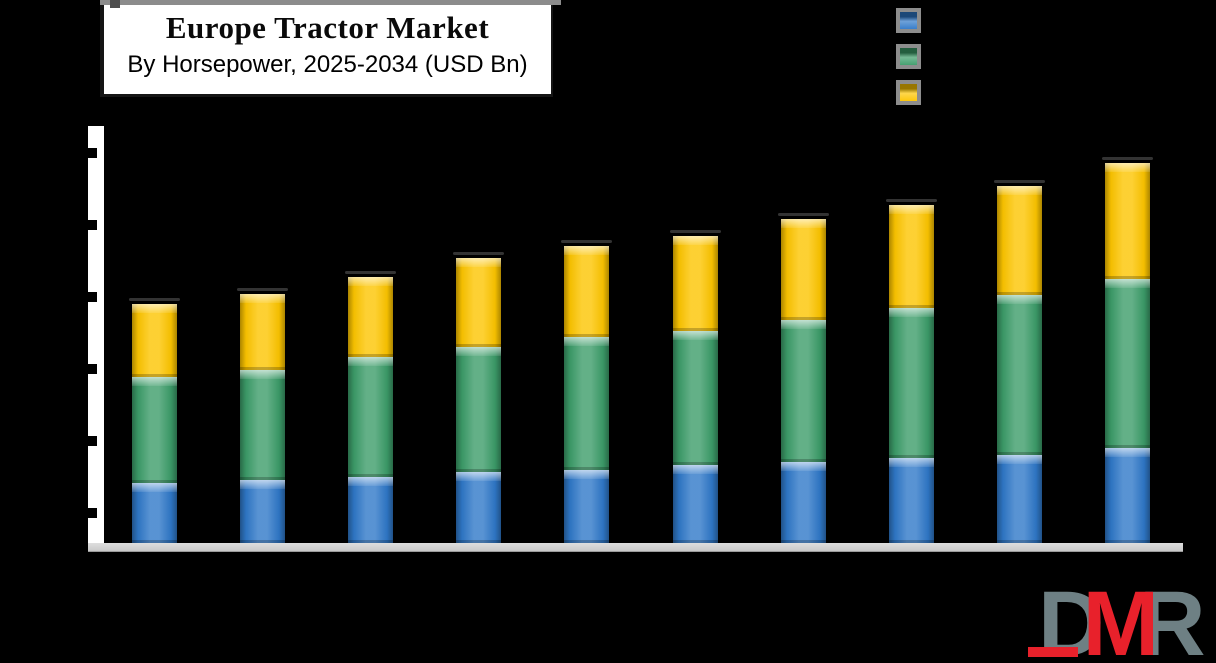  What do you see at coordinates (371, 317) in the screenshot?
I see `bar-segment-2027-yellow` at bounding box center [371, 317].